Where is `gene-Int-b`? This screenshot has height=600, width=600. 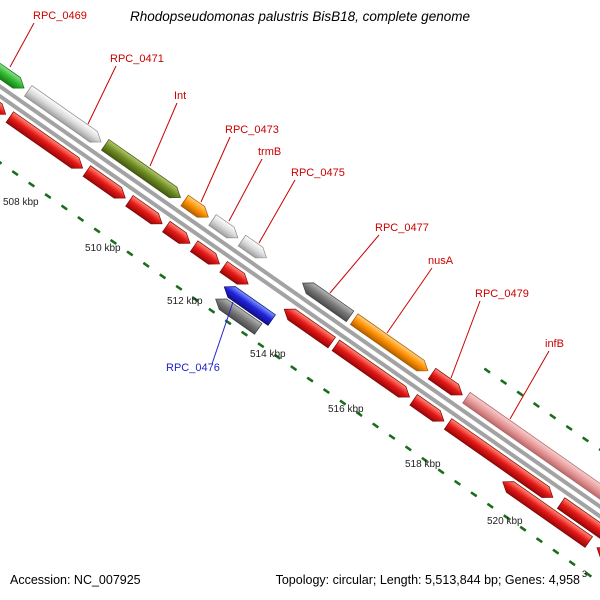 gene-Int-b is located at coordinates (145, 212).